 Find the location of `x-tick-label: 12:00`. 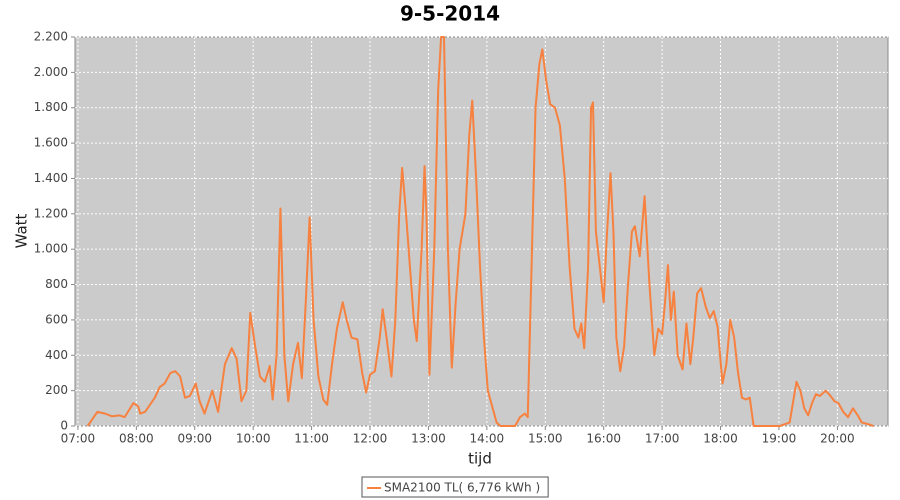

x-tick-label: 12:00 is located at coordinates (370, 439).